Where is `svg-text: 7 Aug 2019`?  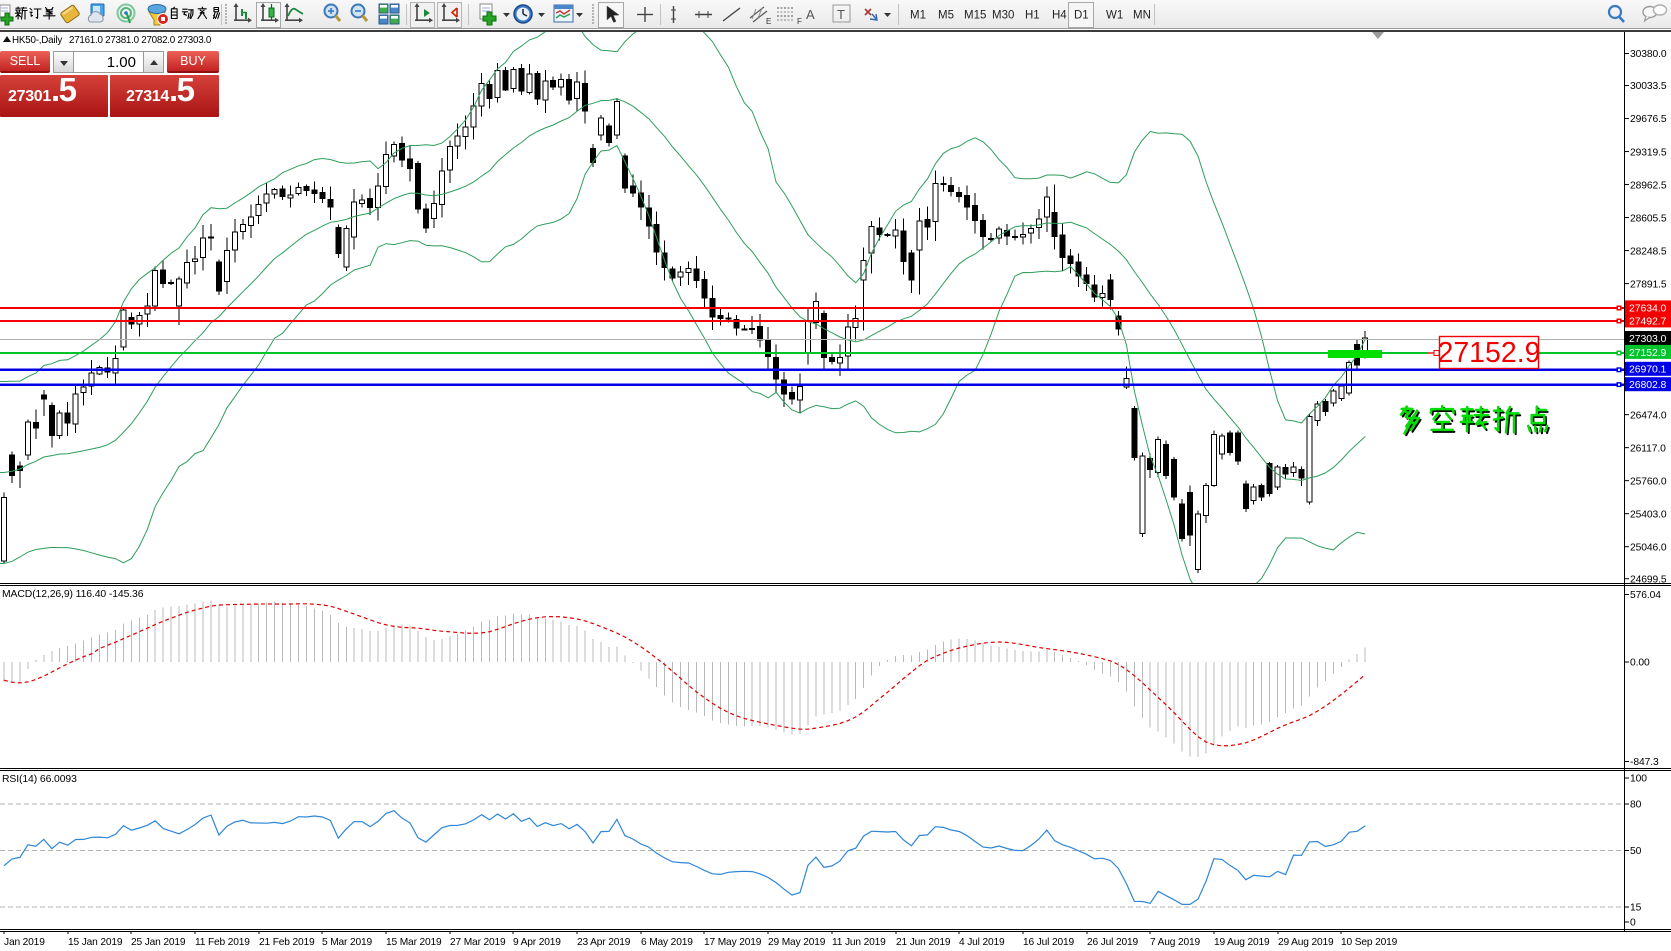 svg-text: 7 Aug 2019 is located at coordinates (1175, 942).